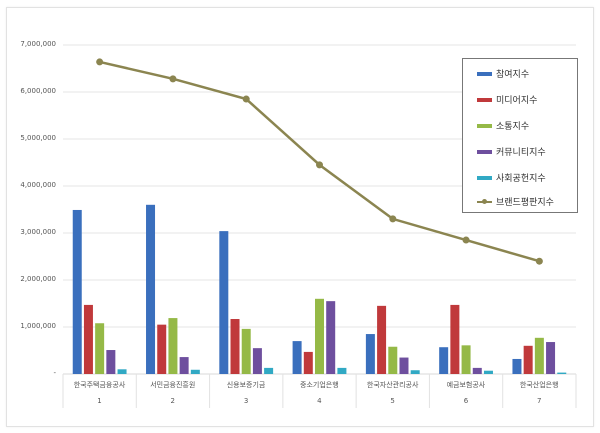 The height and width of the screenshot is (433, 600). I want to click on x-category-number: 6, so click(466, 401).